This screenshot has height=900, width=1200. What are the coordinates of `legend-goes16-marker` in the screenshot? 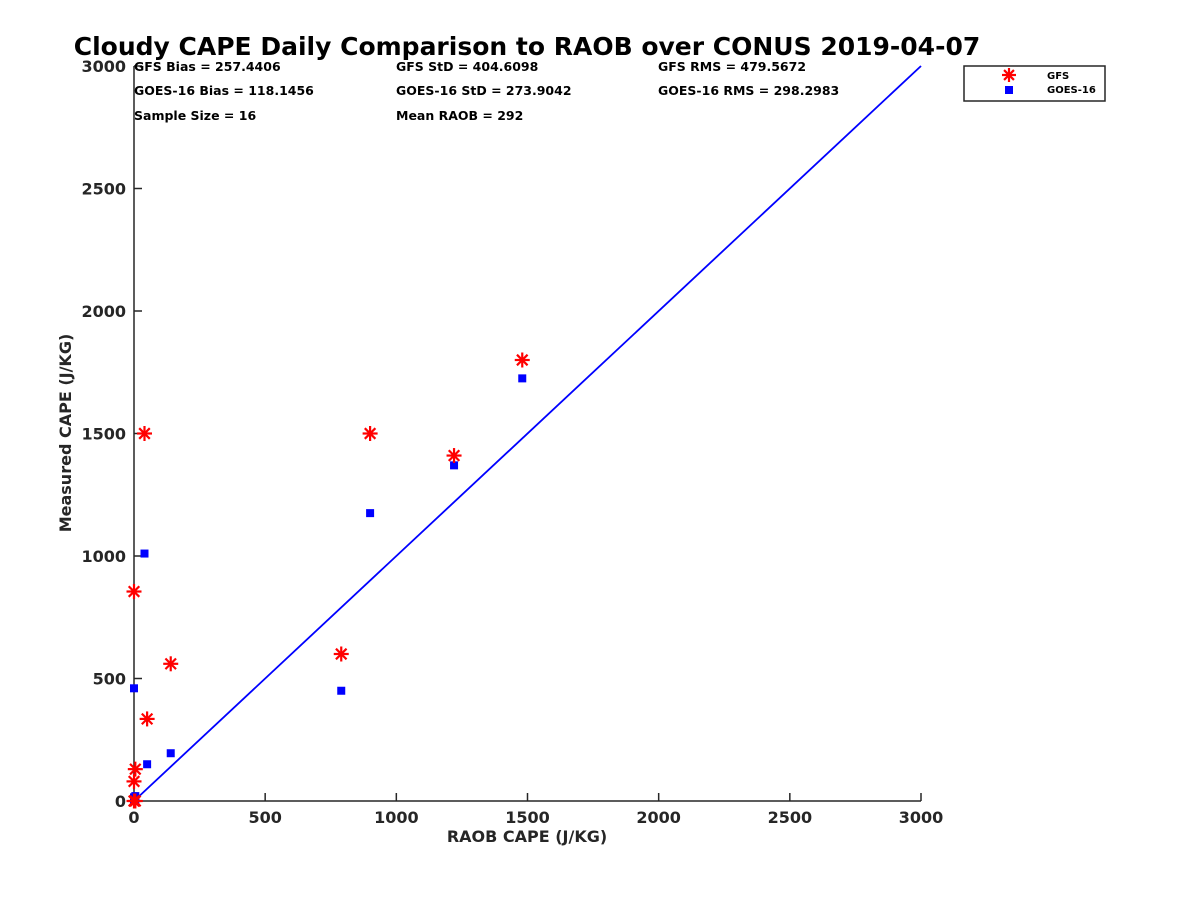 It's located at (1009, 90).